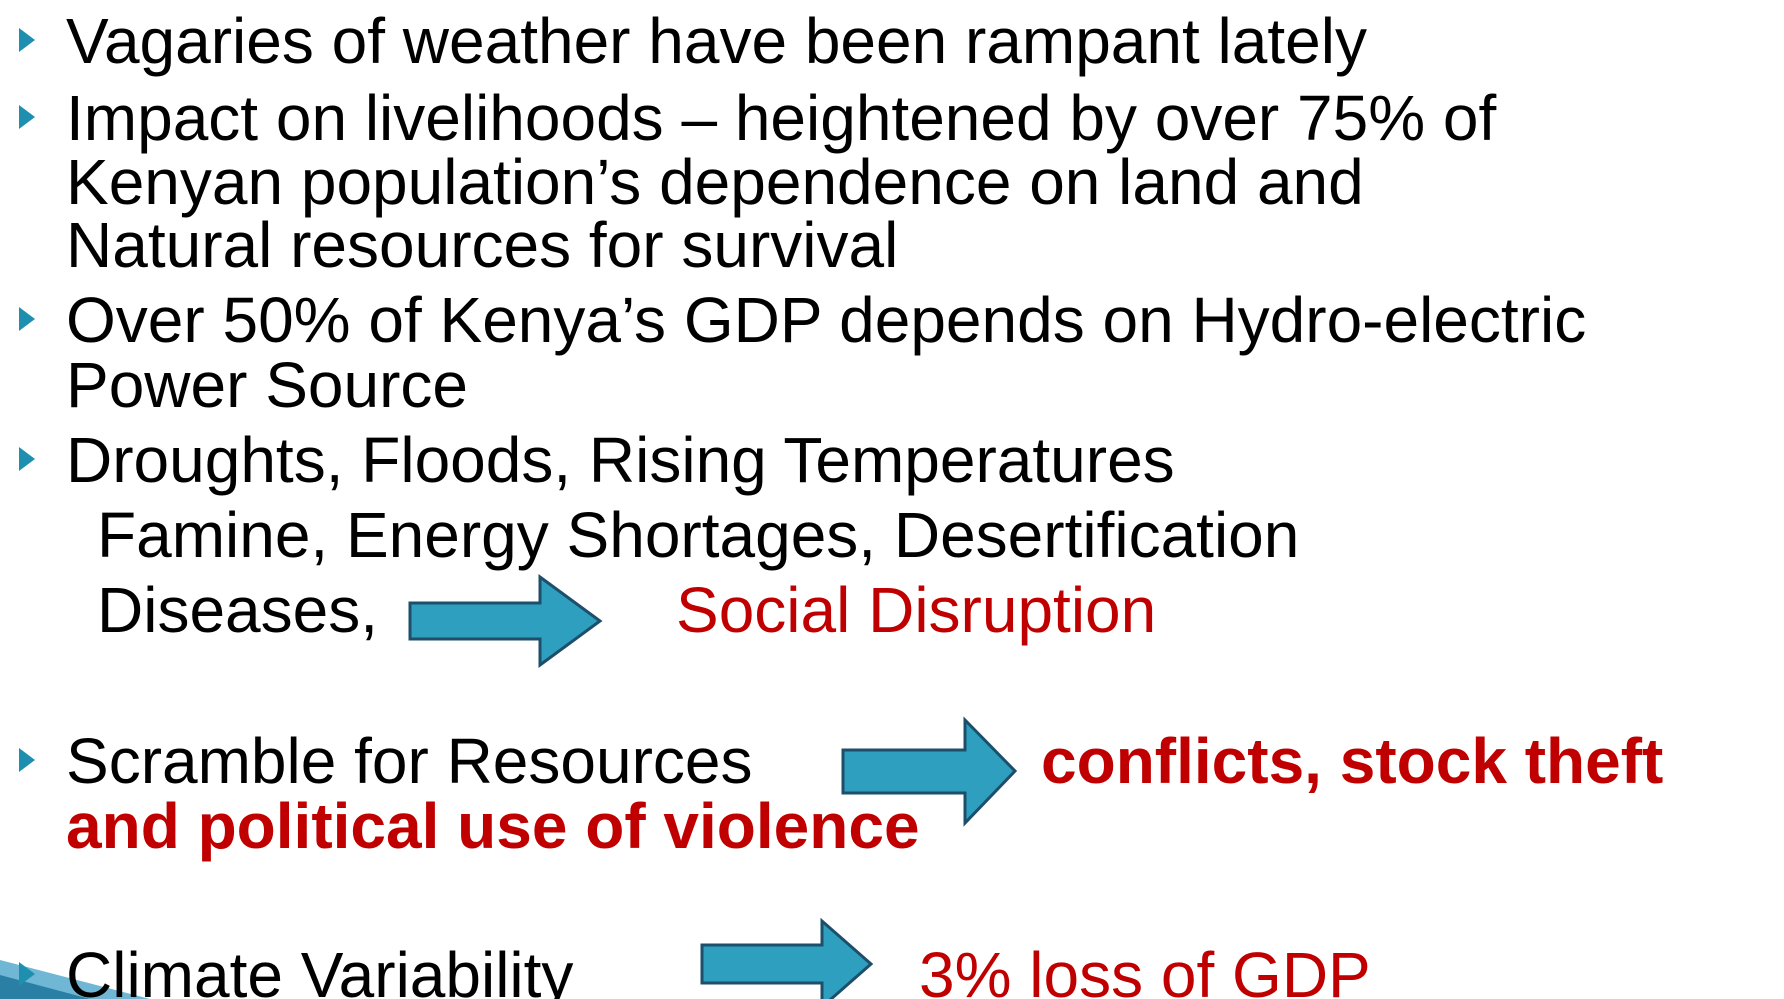 The width and height of the screenshot is (1784, 999). Describe the element at coordinates (916, 610) in the screenshot. I see `result-text: Social Disruption` at that location.